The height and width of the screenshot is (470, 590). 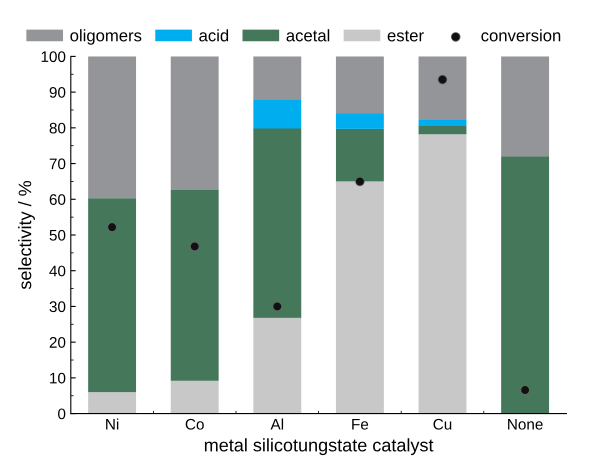 I want to click on y-tick-label: 10, so click(x=58, y=378).